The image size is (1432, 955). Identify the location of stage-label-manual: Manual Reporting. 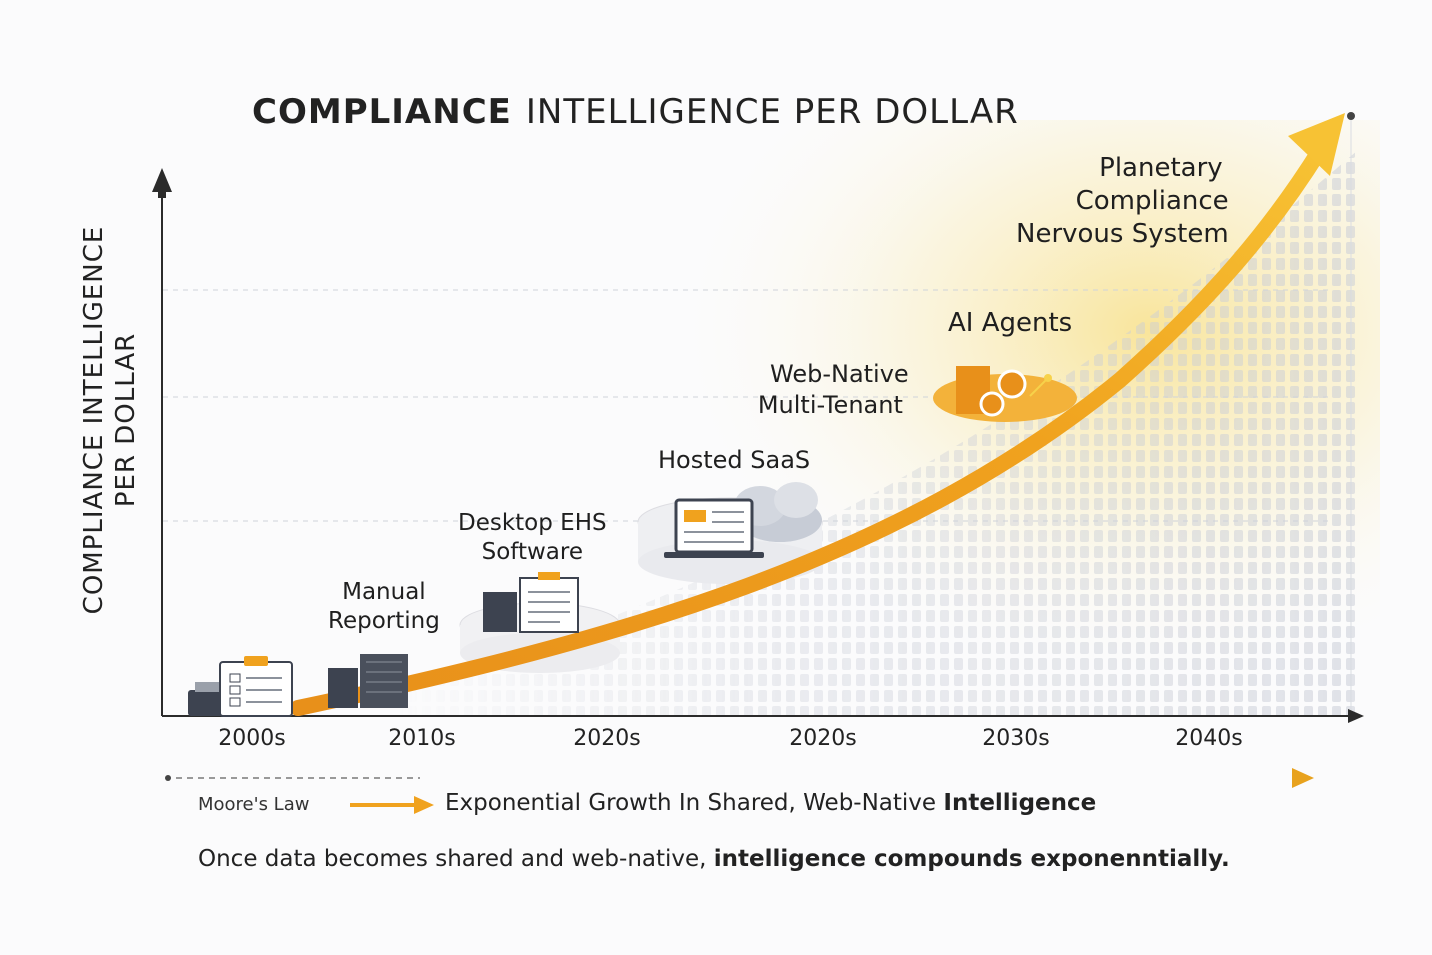
(384, 606).